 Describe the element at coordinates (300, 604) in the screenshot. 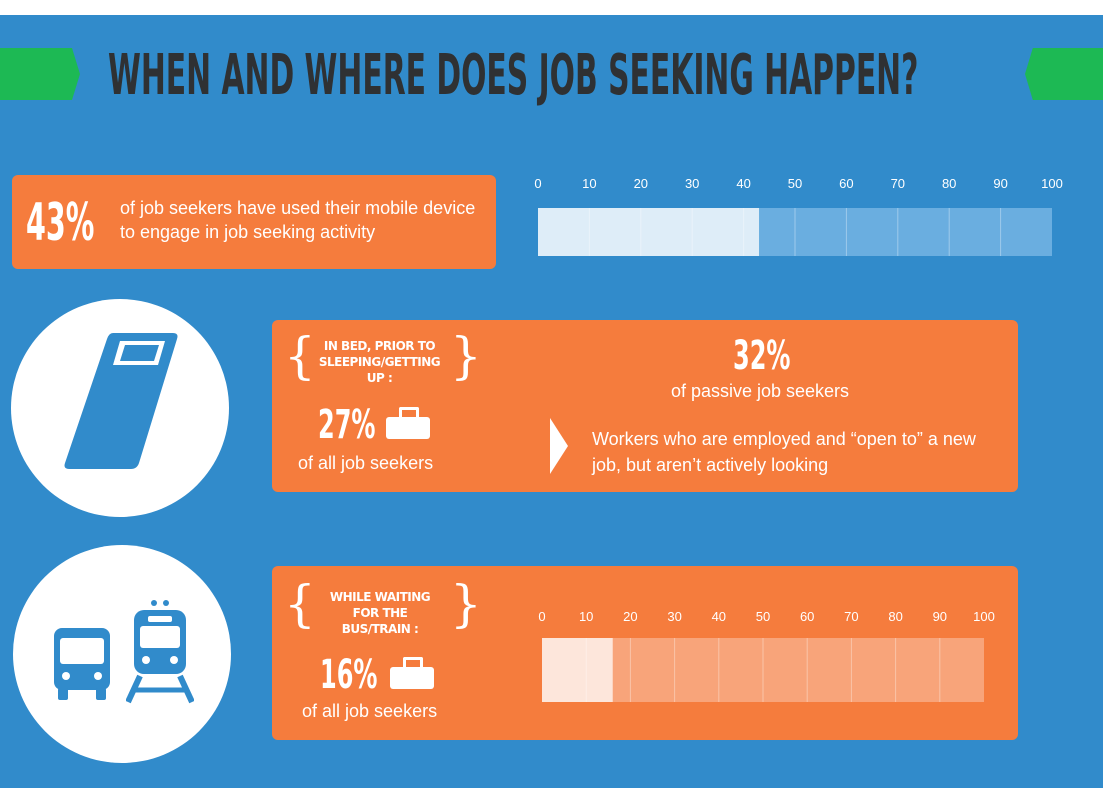

I see `bus-label-brace-left: {` at that location.